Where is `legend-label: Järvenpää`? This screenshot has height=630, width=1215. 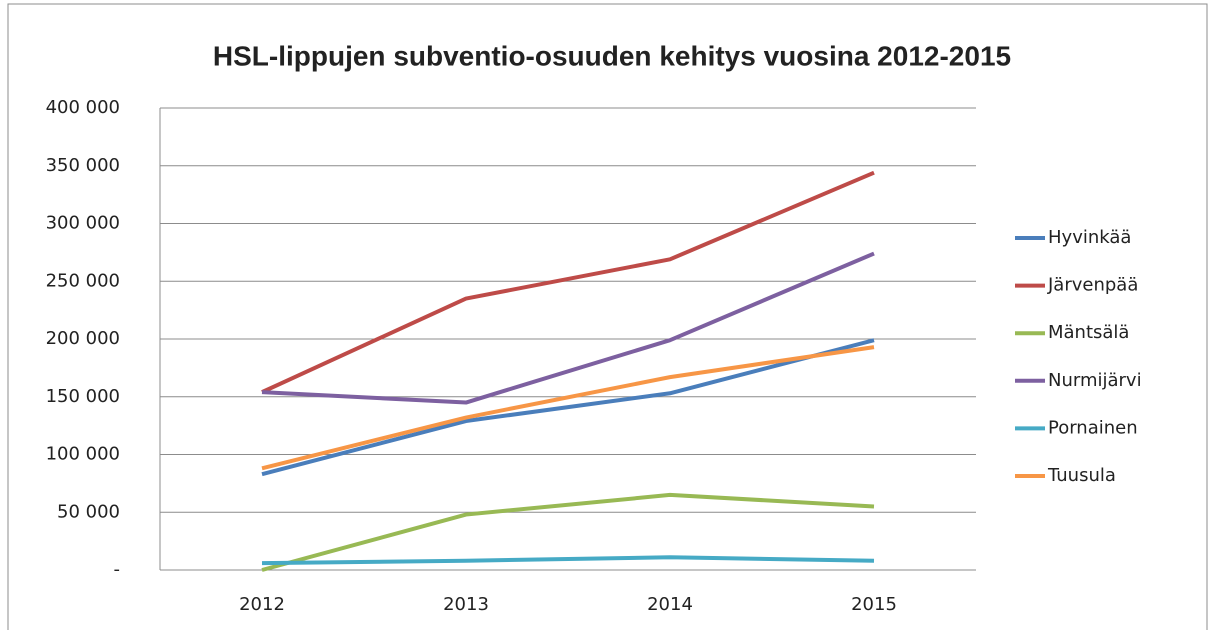 legend-label: Järvenpää is located at coordinates (1092, 285).